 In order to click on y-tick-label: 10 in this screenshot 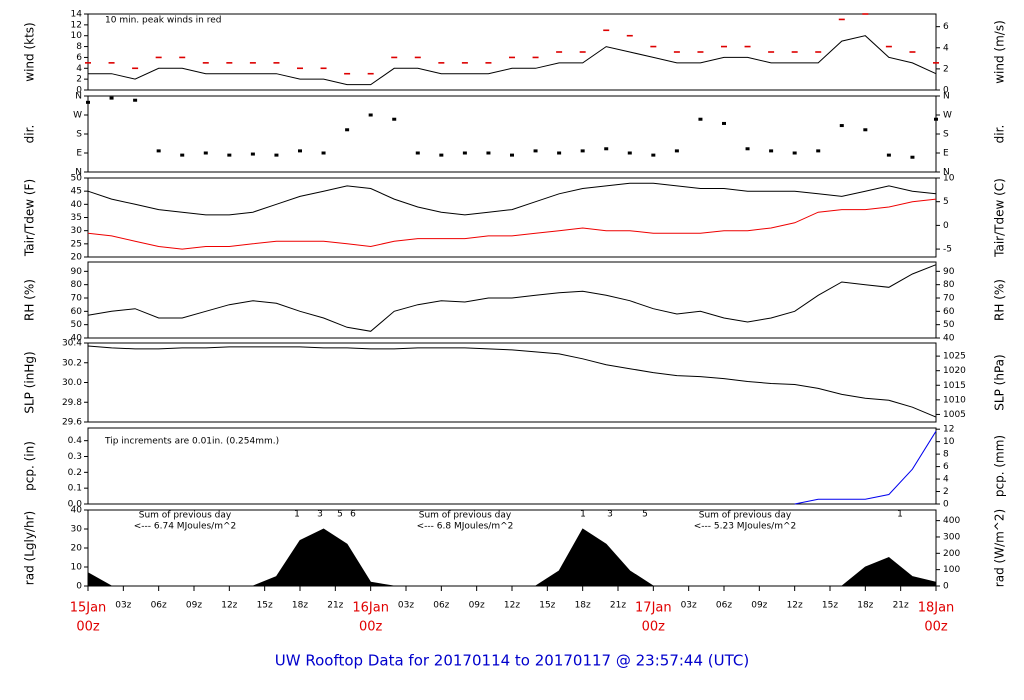, I will do `click(77, 568)`.